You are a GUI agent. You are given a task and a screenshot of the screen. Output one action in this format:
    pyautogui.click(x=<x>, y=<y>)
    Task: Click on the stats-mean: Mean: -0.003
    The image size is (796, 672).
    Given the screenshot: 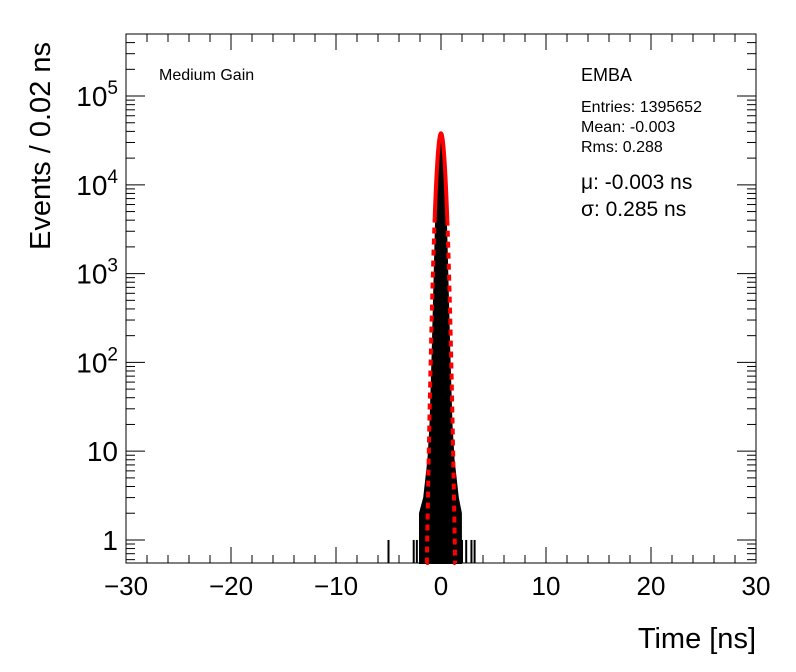 What is the action you would take?
    pyautogui.click(x=628, y=127)
    